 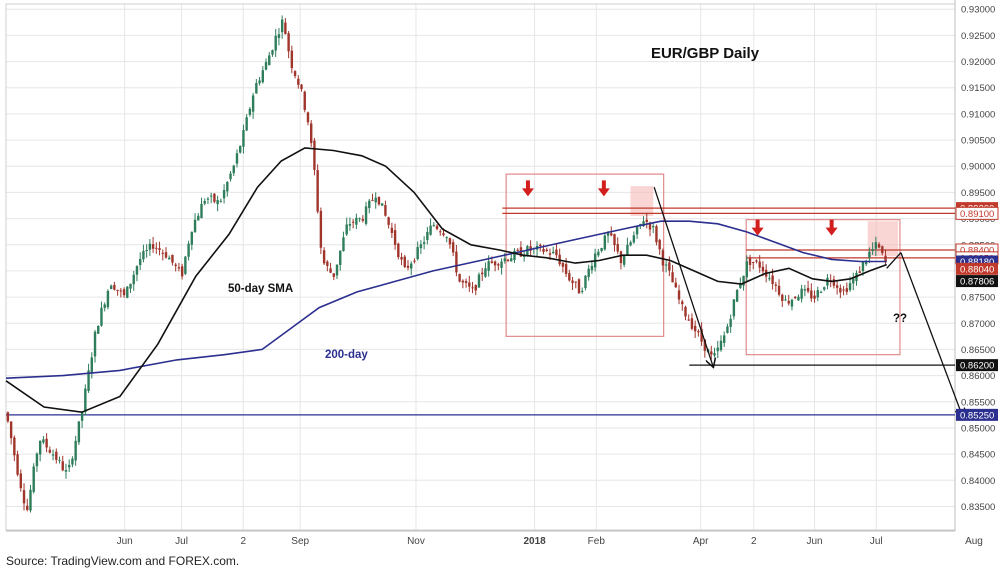 What do you see at coordinates (977, 261) in the screenshot?
I see `price-badge` at bounding box center [977, 261].